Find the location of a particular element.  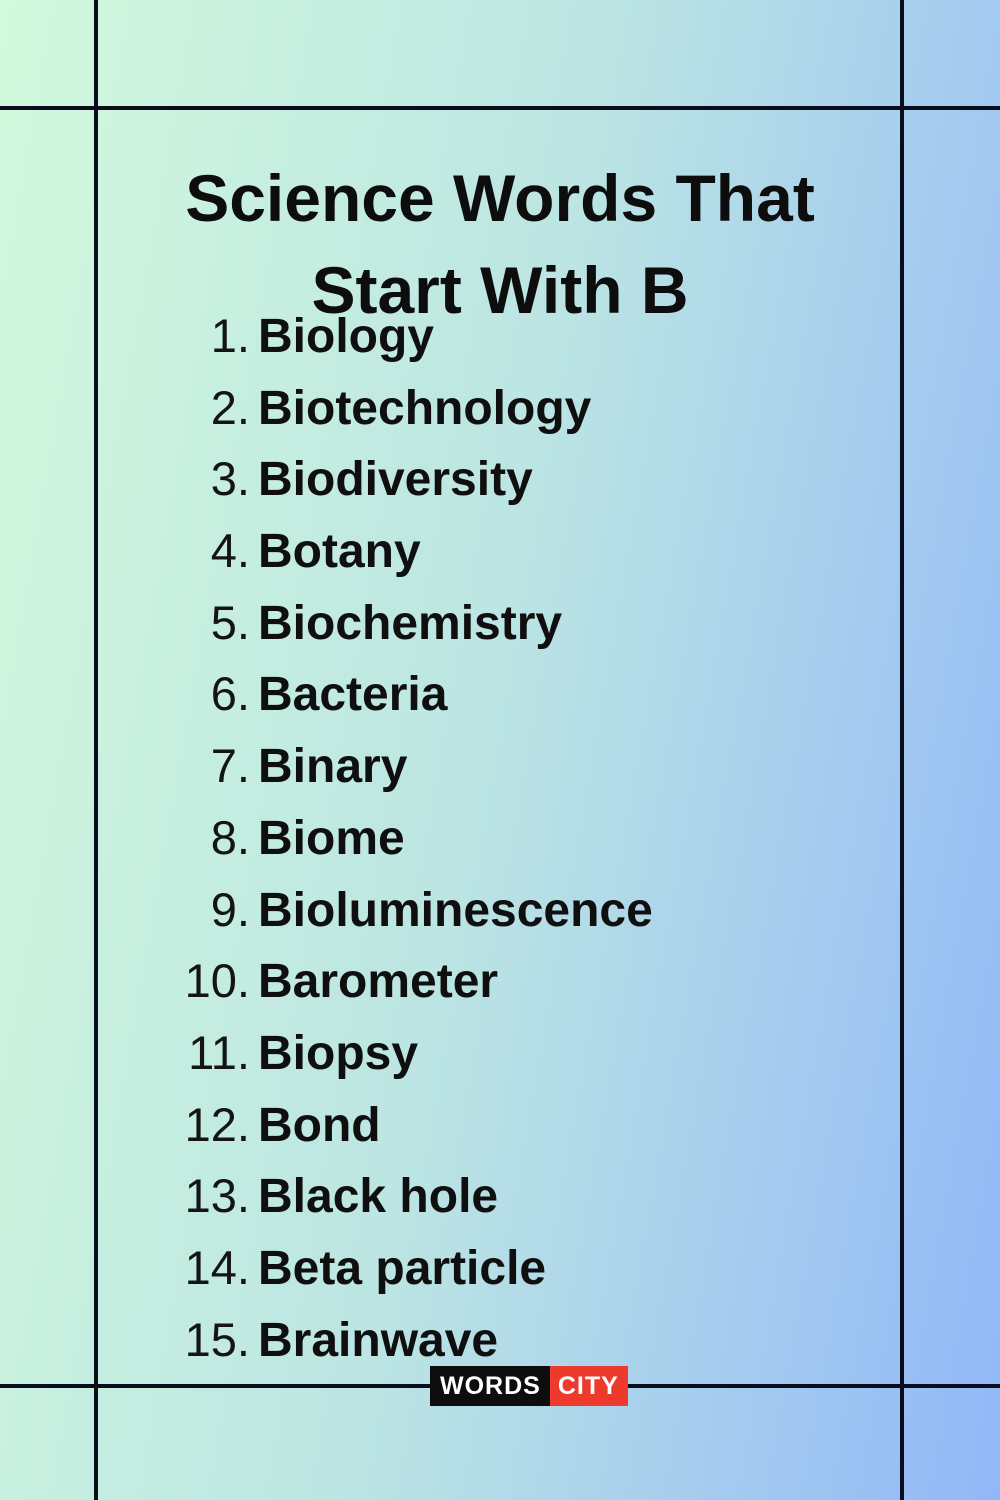

list-item-number: 14. is located at coordinates (217, 1267).